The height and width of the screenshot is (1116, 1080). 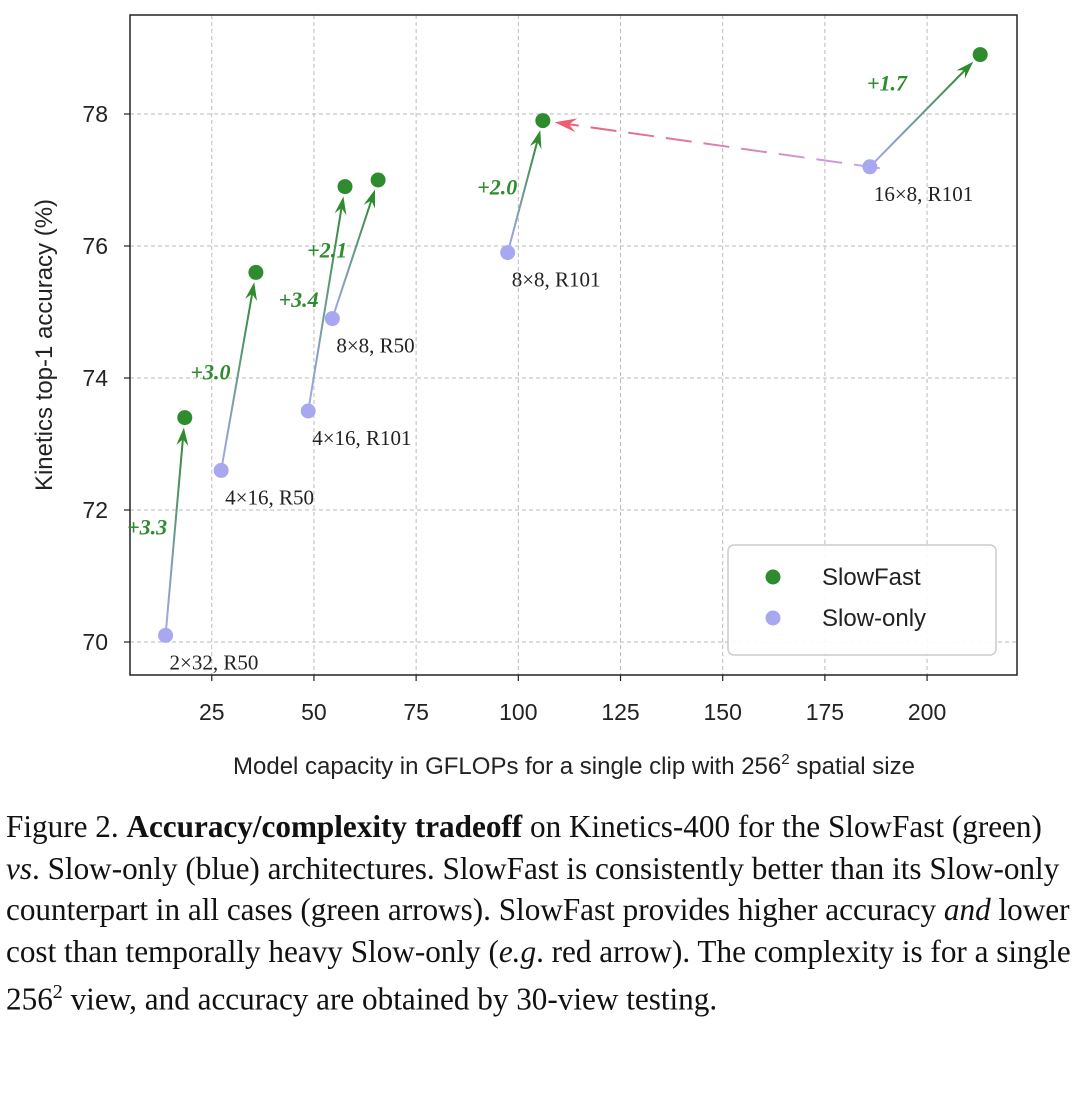 What do you see at coordinates (375, 346) in the screenshot?
I see `slow-only-point-label: 8×8, R50` at bounding box center [375, 346].